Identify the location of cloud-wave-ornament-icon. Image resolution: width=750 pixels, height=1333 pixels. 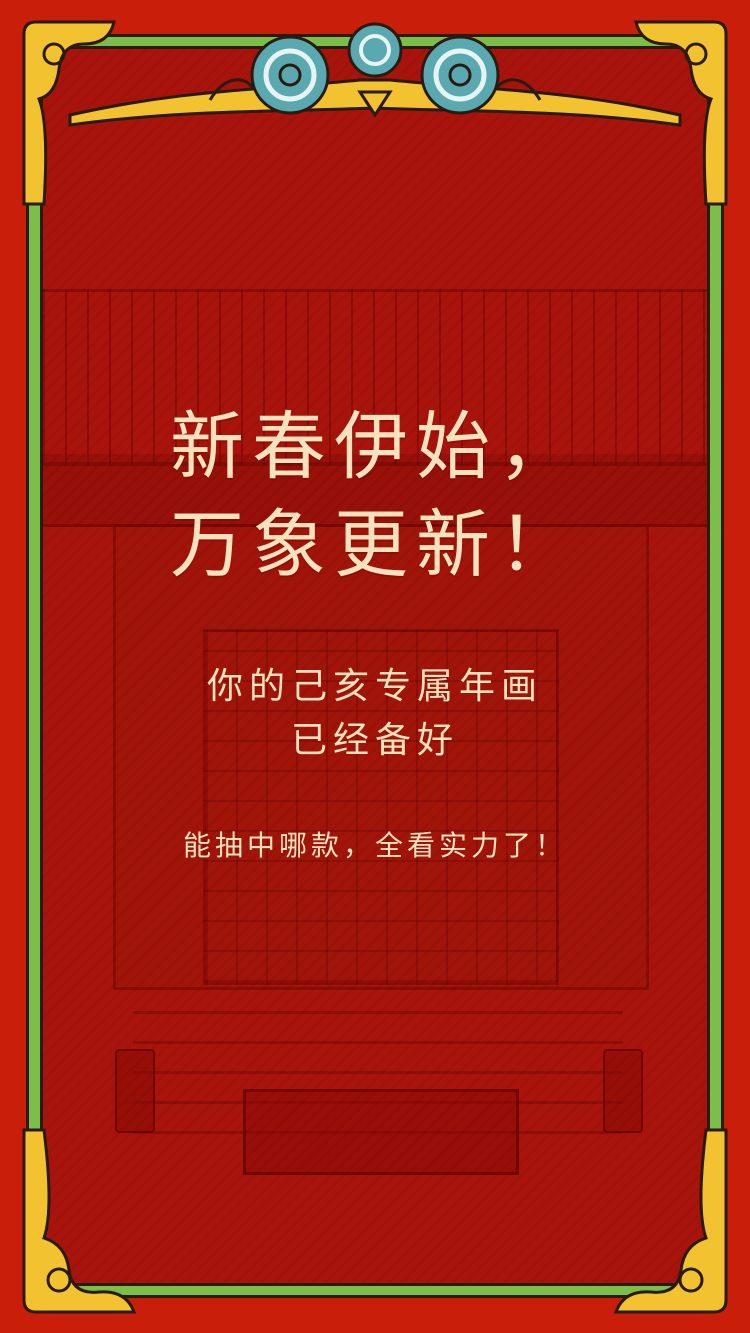
(375, 74).